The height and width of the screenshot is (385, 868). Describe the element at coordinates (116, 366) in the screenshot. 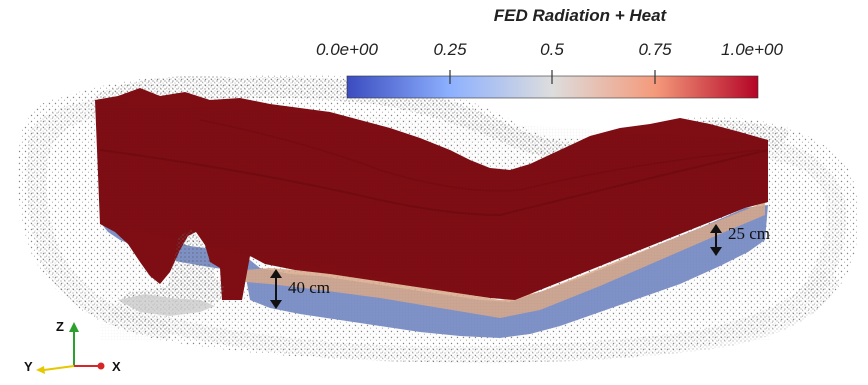

I see `x-axis-label: X` at that location.